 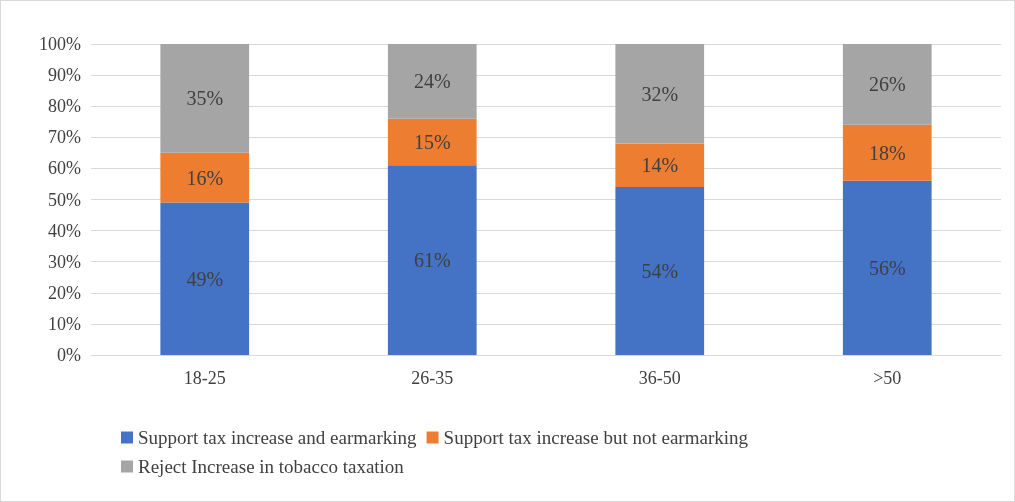 I want to click on x-tick-label: 18-25, so click(x=204, y=378).